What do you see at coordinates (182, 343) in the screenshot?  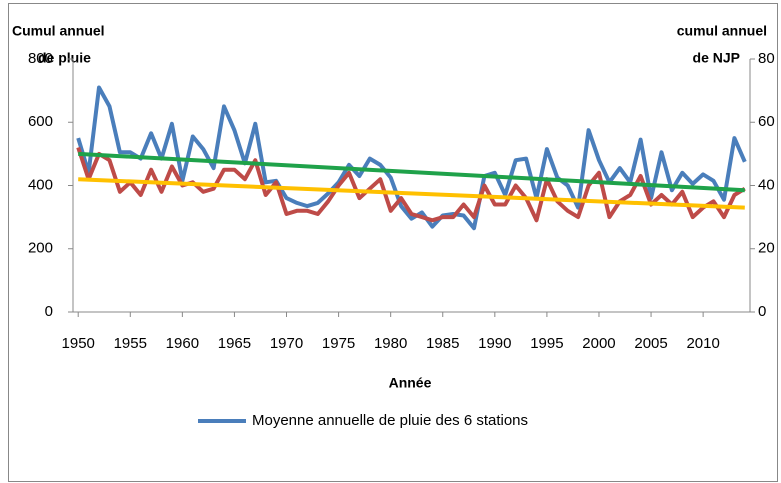 I see `x-tick-label: 1960` at bounding box center [182, 343].